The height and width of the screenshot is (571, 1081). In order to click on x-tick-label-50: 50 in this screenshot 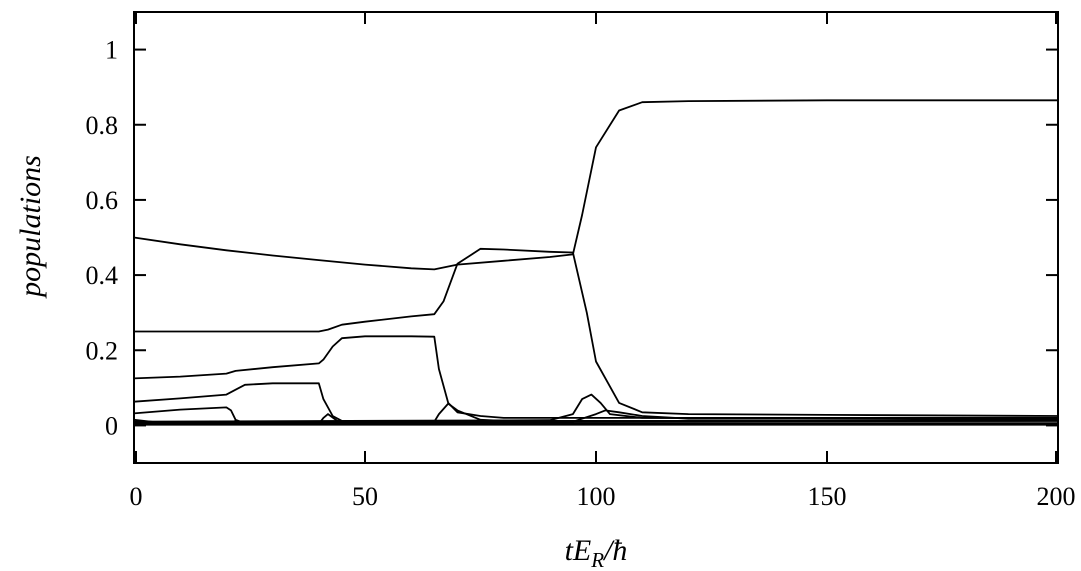, I will do `click(365, 496)`.